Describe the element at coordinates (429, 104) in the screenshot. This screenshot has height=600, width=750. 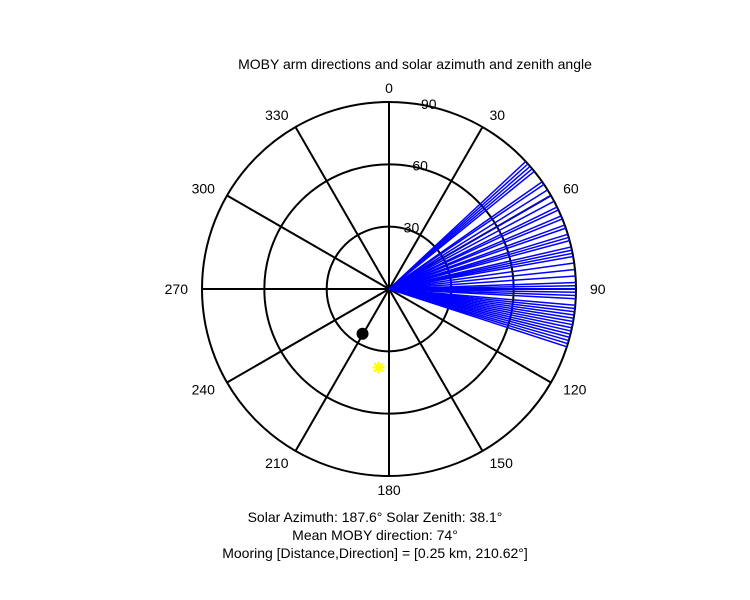
I see `radial-label-90: 90` at that location.